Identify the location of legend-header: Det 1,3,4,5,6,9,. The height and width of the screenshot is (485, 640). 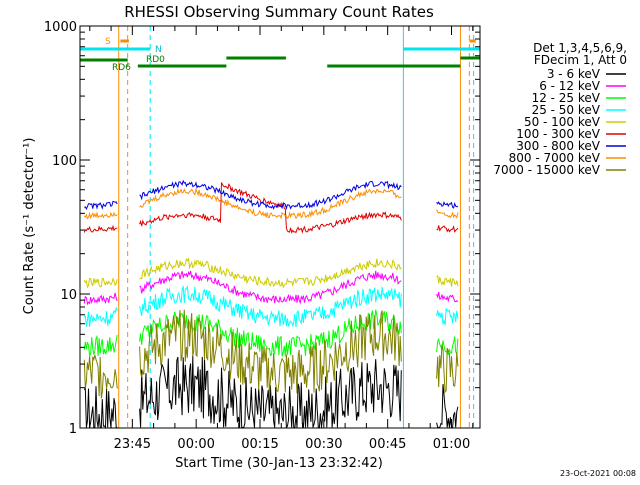
(580, 48).